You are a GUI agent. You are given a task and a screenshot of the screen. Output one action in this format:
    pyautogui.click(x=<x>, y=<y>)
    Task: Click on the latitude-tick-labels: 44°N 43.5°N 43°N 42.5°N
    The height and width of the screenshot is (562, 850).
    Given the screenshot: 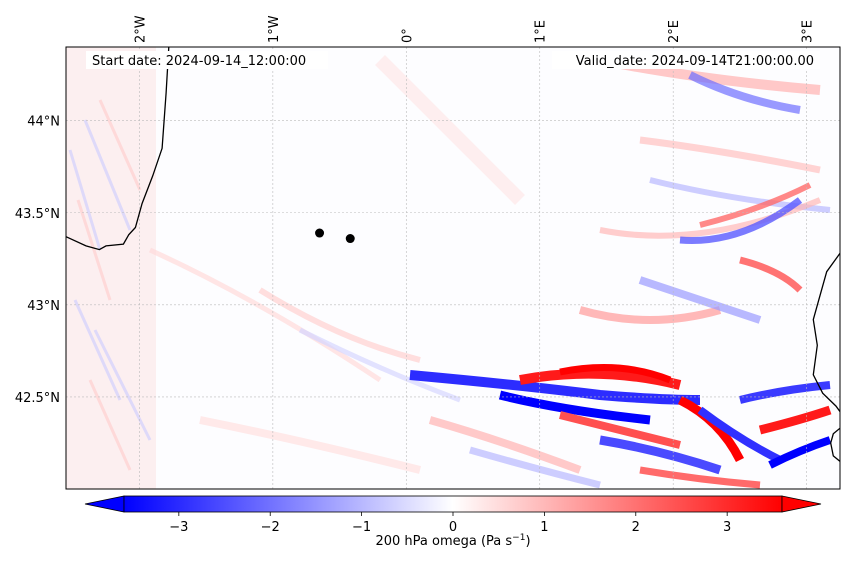 What is the action you would take?
    pyautogui.click(x=37, y=260)
    